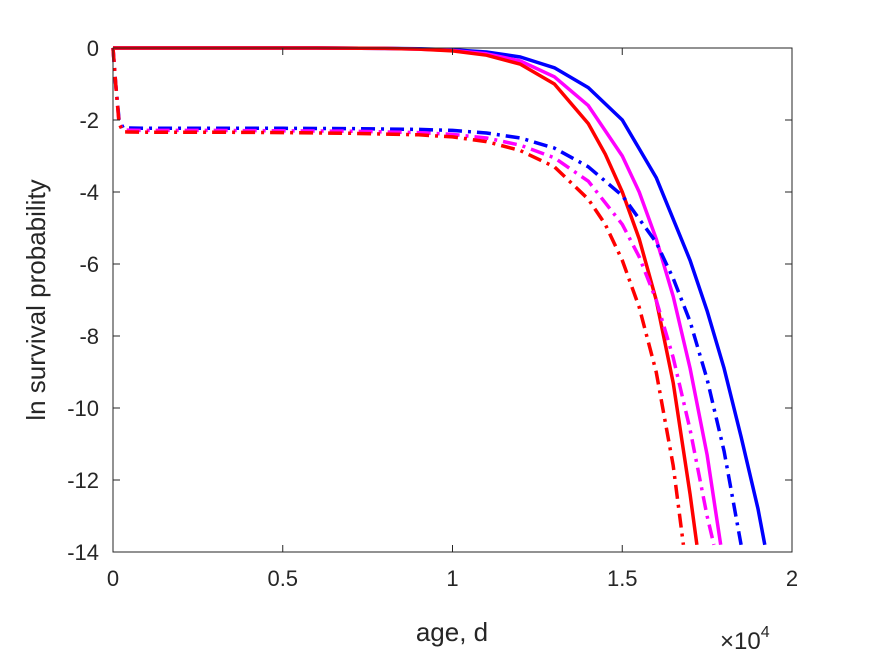 This screenshot has width=875, height=656. What do you see at coordinates (83, 480) in the screenshot?
I see `y-tick-label: -12` at bounding box center [83, 480].